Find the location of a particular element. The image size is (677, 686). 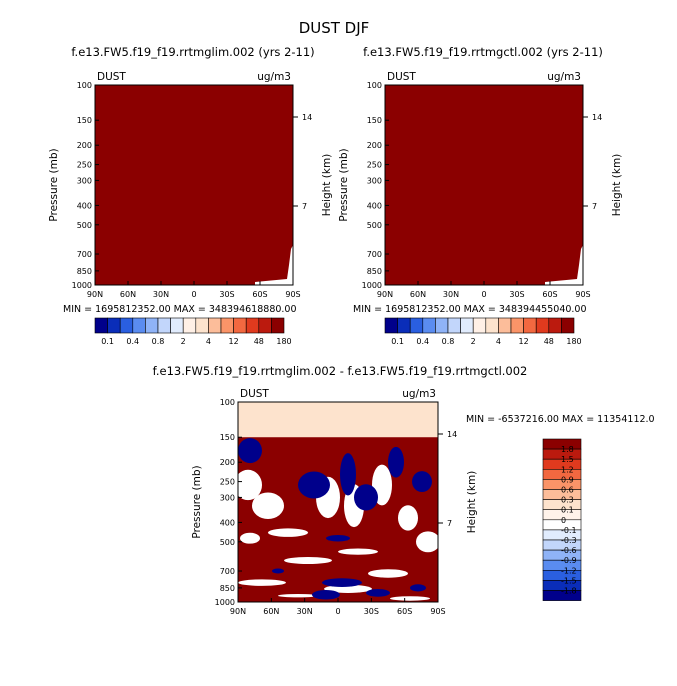

x-tick-label: 60S is located at coordinates (404, 611).